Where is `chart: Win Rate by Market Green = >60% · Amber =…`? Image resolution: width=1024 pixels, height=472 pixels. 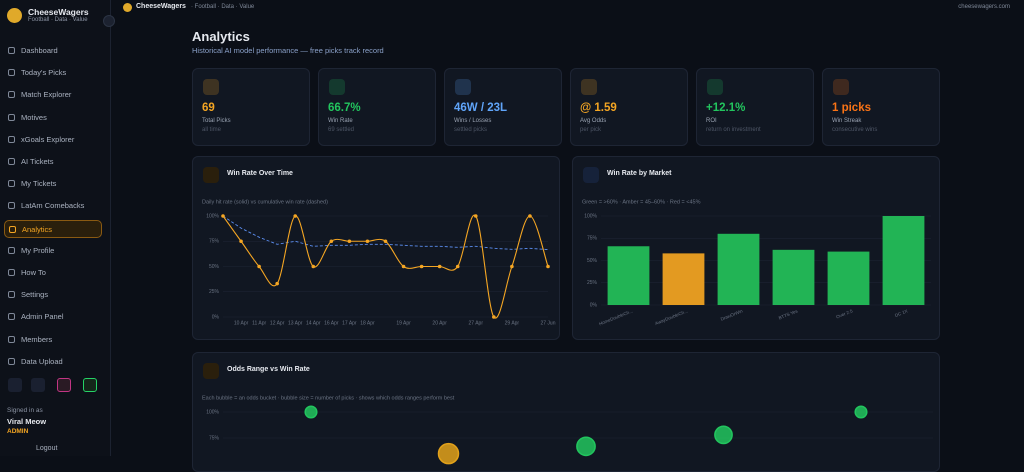
chart: Win Rate by Market Green = >60% · Amber =… is located at coordinates (756, 248).